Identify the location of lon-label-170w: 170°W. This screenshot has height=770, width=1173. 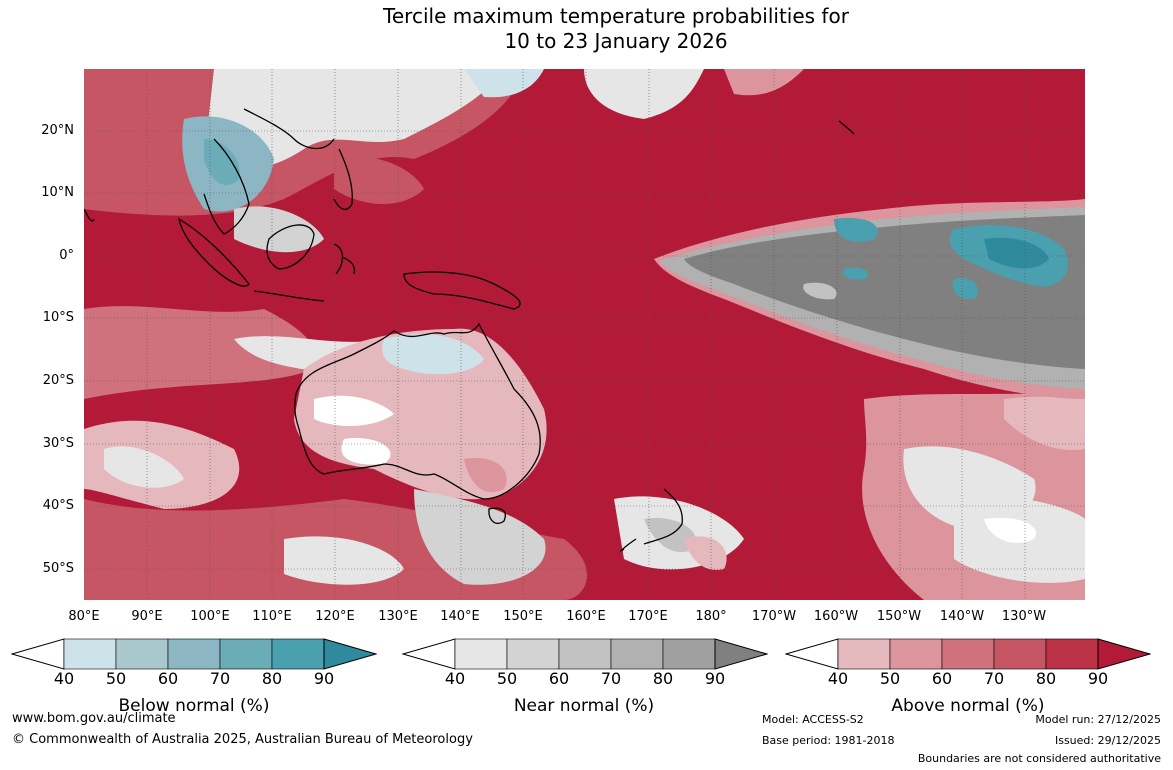
(774, 616).